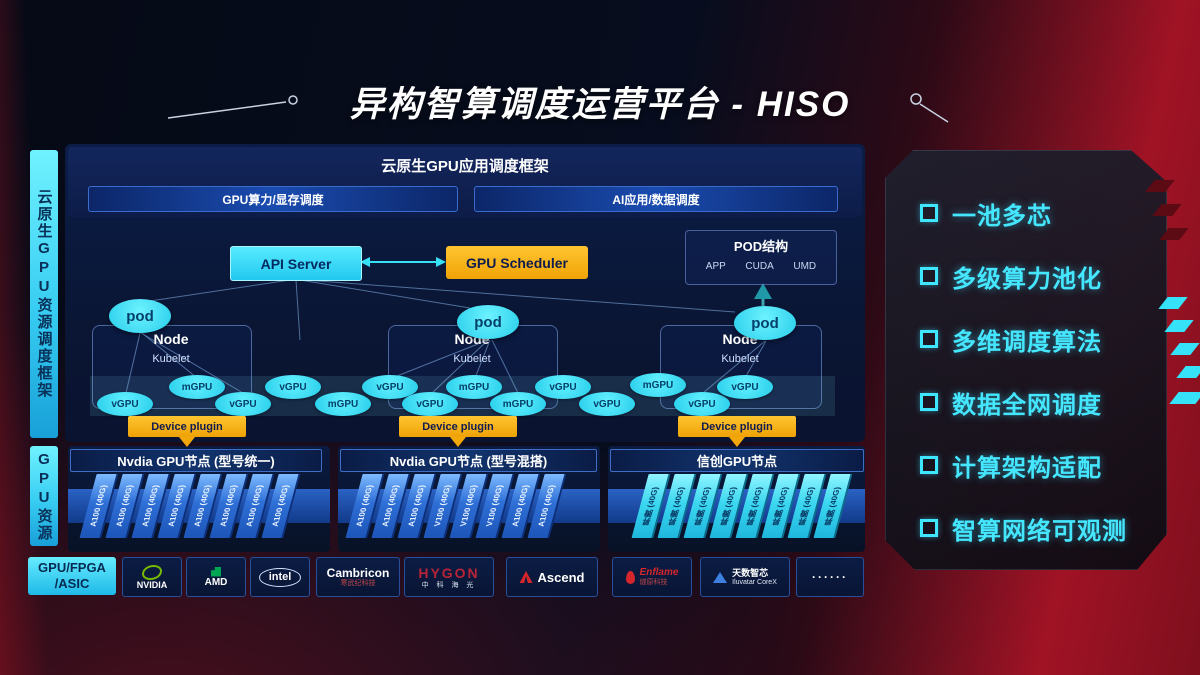  I want to click on vendor-name: NVIDIA, so click(152, 584).